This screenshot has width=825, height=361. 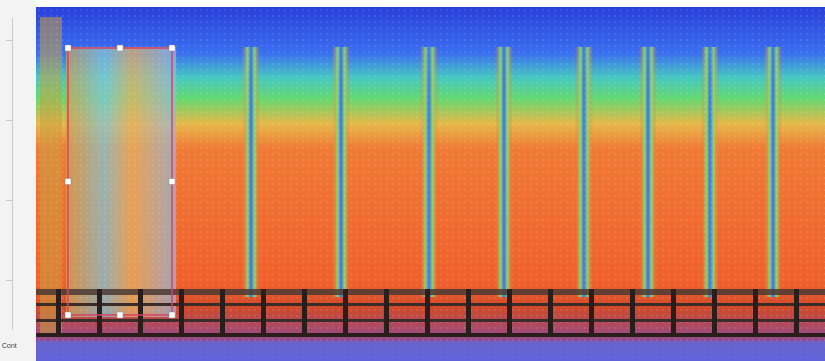 I want to click on selection-box, so click(x=120, y=181).